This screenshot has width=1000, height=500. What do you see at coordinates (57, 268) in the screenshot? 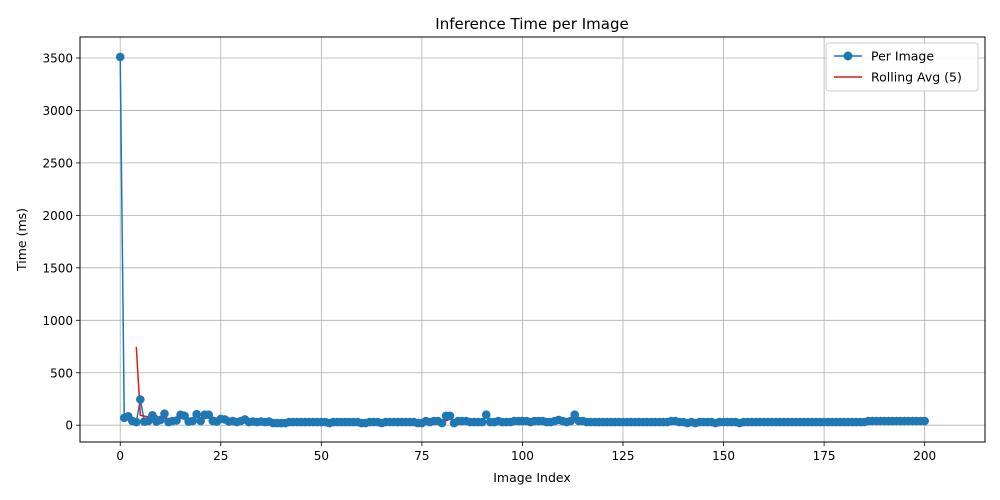
I see `y-tick-label: 1500` at bounding box center [57, 268].